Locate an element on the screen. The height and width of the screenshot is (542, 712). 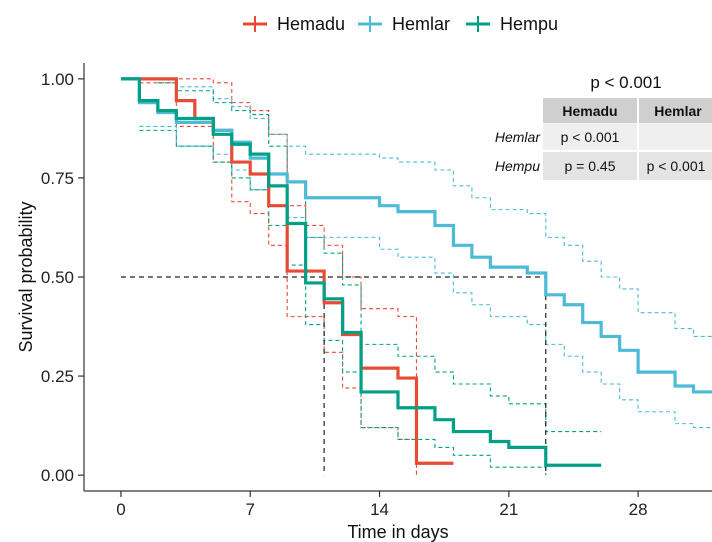
overall-p-value: p < 0.001 is located at coordinates (625, 82).